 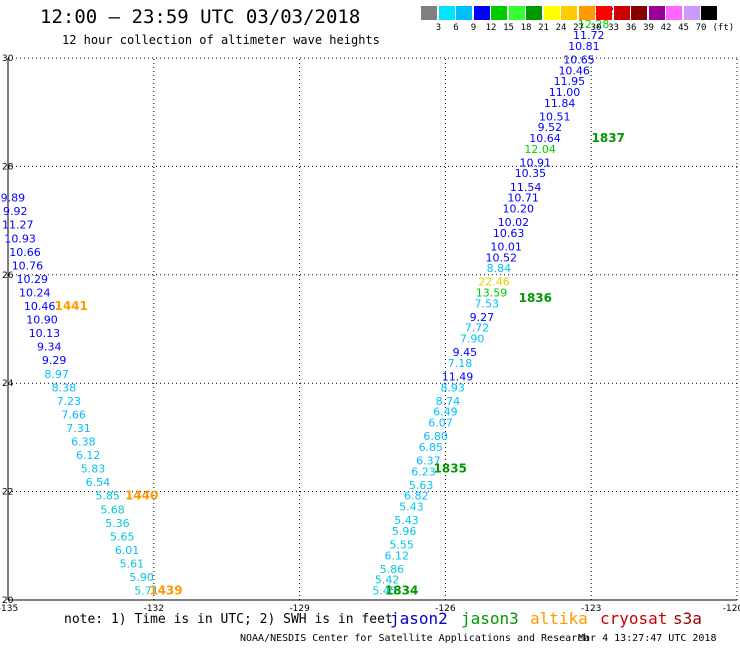 I want to click on swh-point-east: 7.72, so click(x=477, y=328).